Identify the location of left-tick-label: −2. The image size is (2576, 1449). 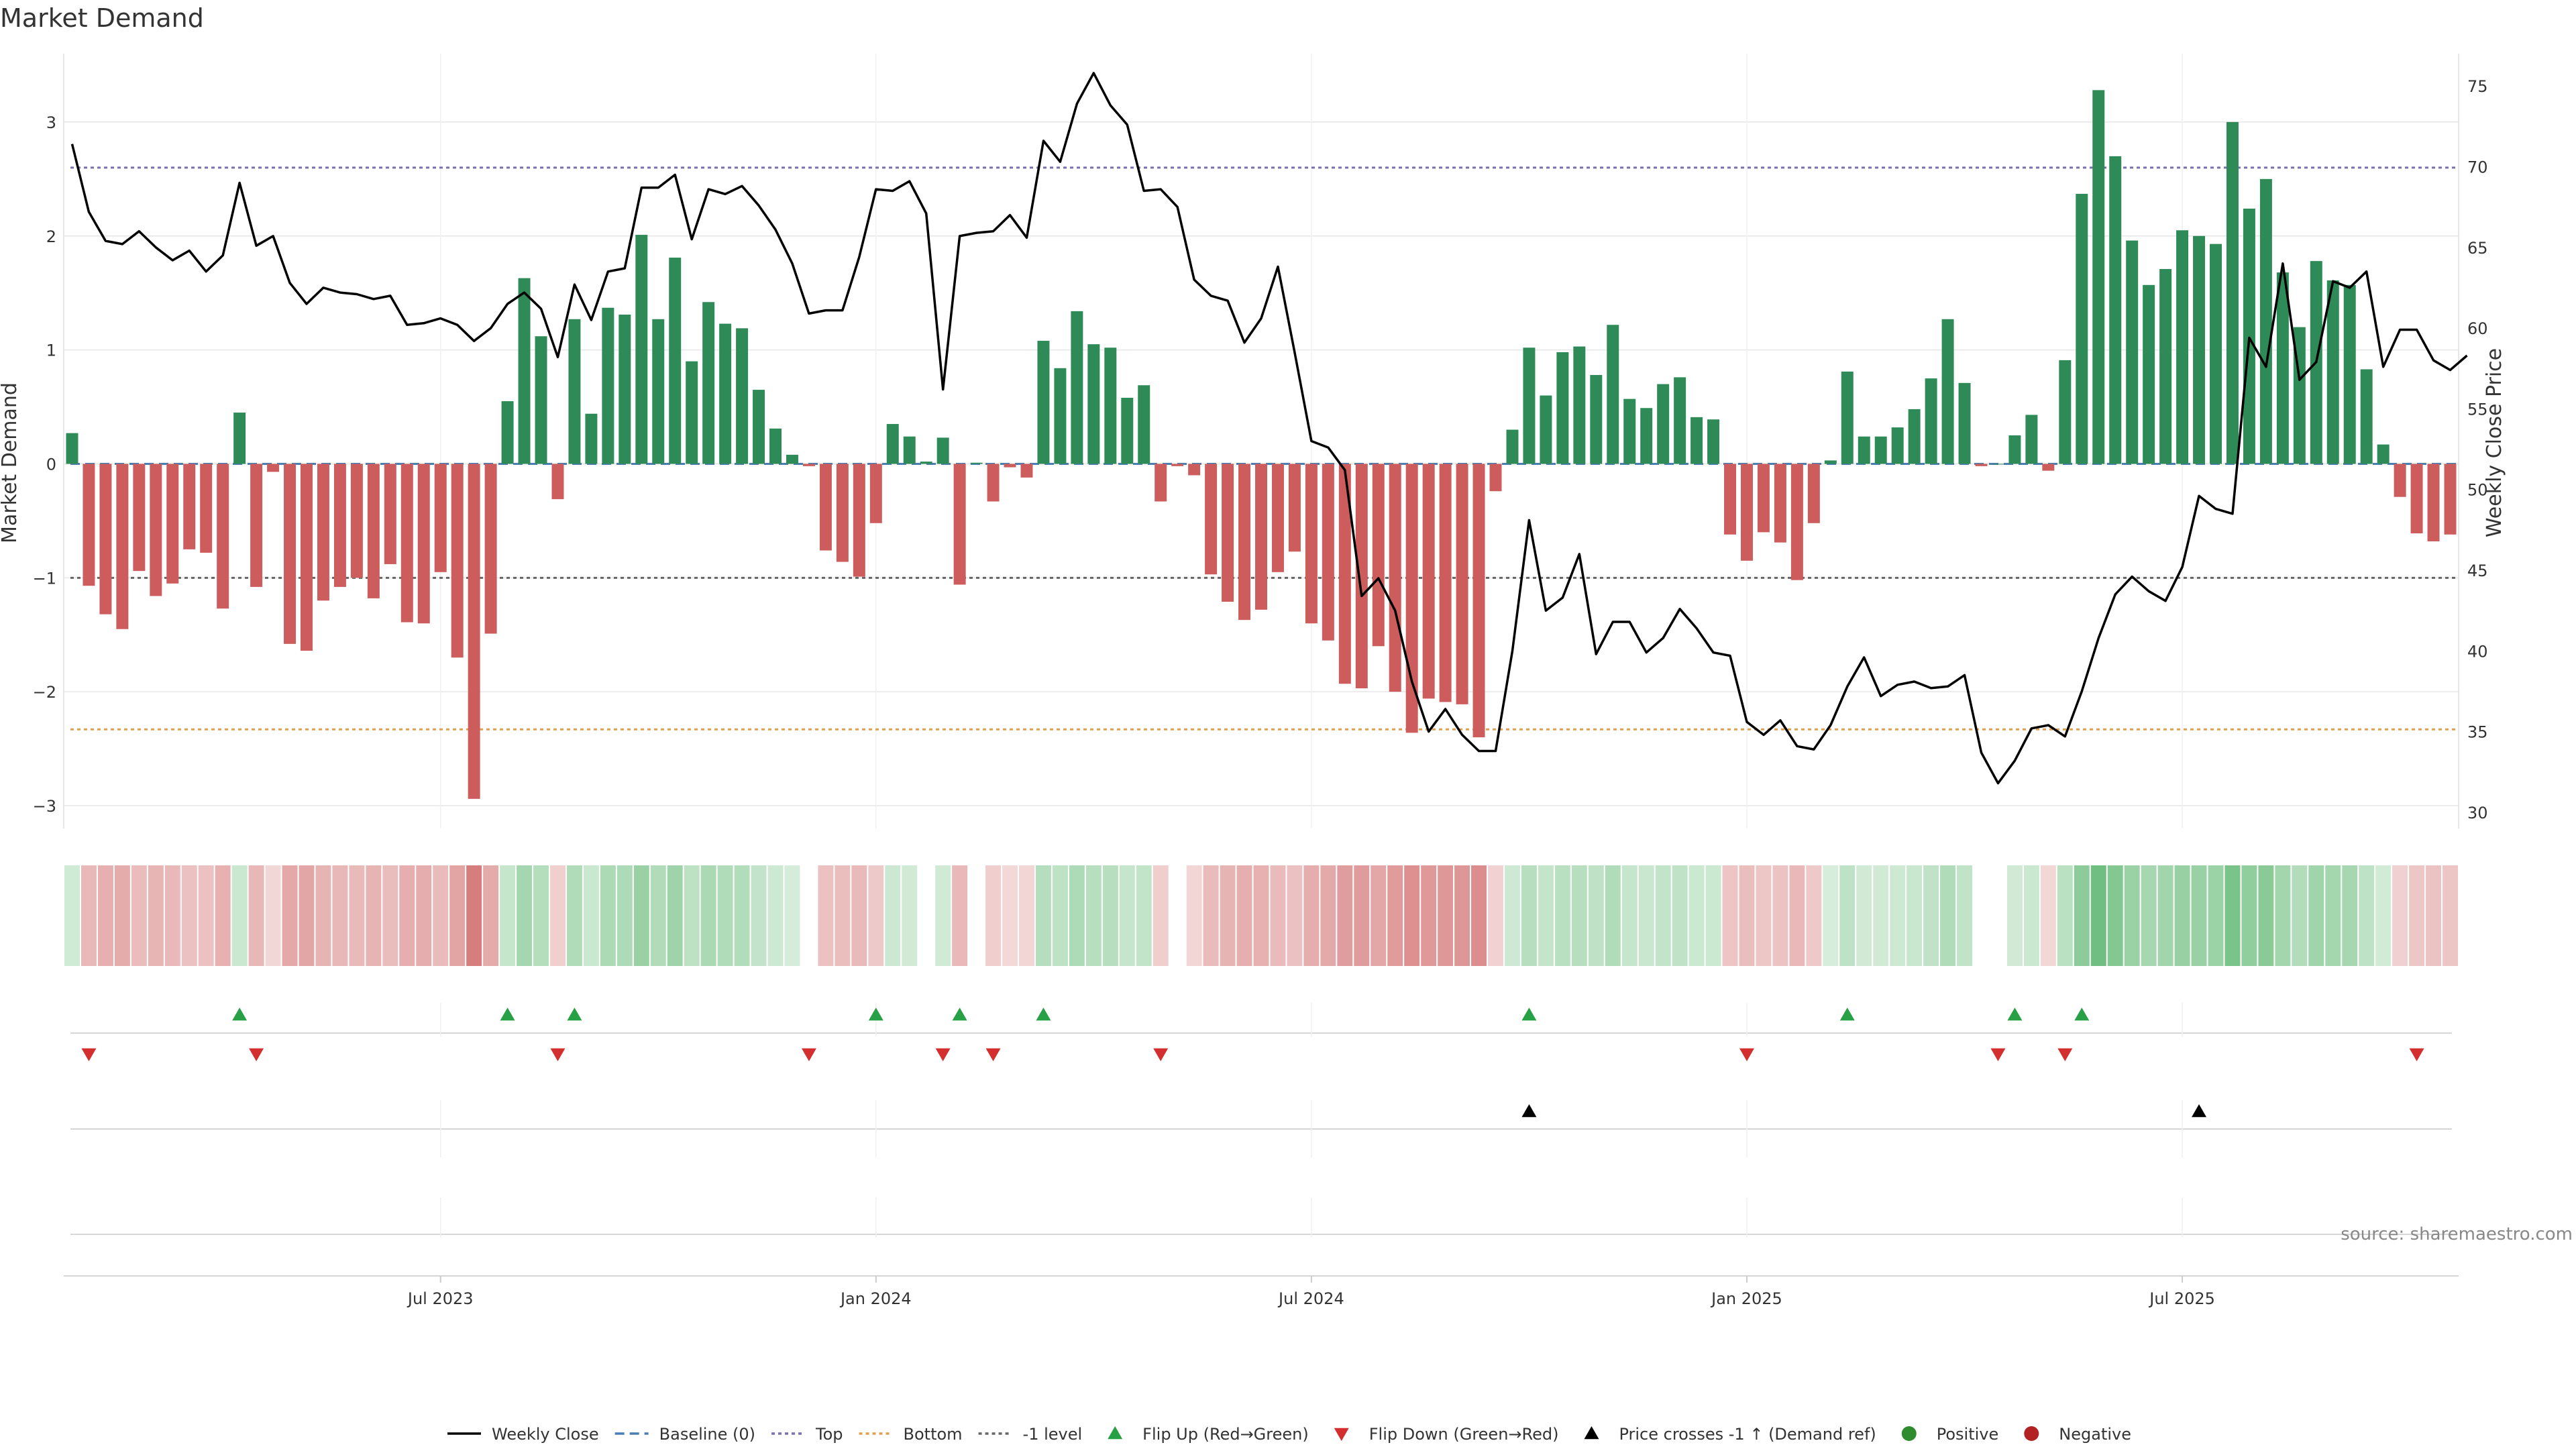
(44, 692).